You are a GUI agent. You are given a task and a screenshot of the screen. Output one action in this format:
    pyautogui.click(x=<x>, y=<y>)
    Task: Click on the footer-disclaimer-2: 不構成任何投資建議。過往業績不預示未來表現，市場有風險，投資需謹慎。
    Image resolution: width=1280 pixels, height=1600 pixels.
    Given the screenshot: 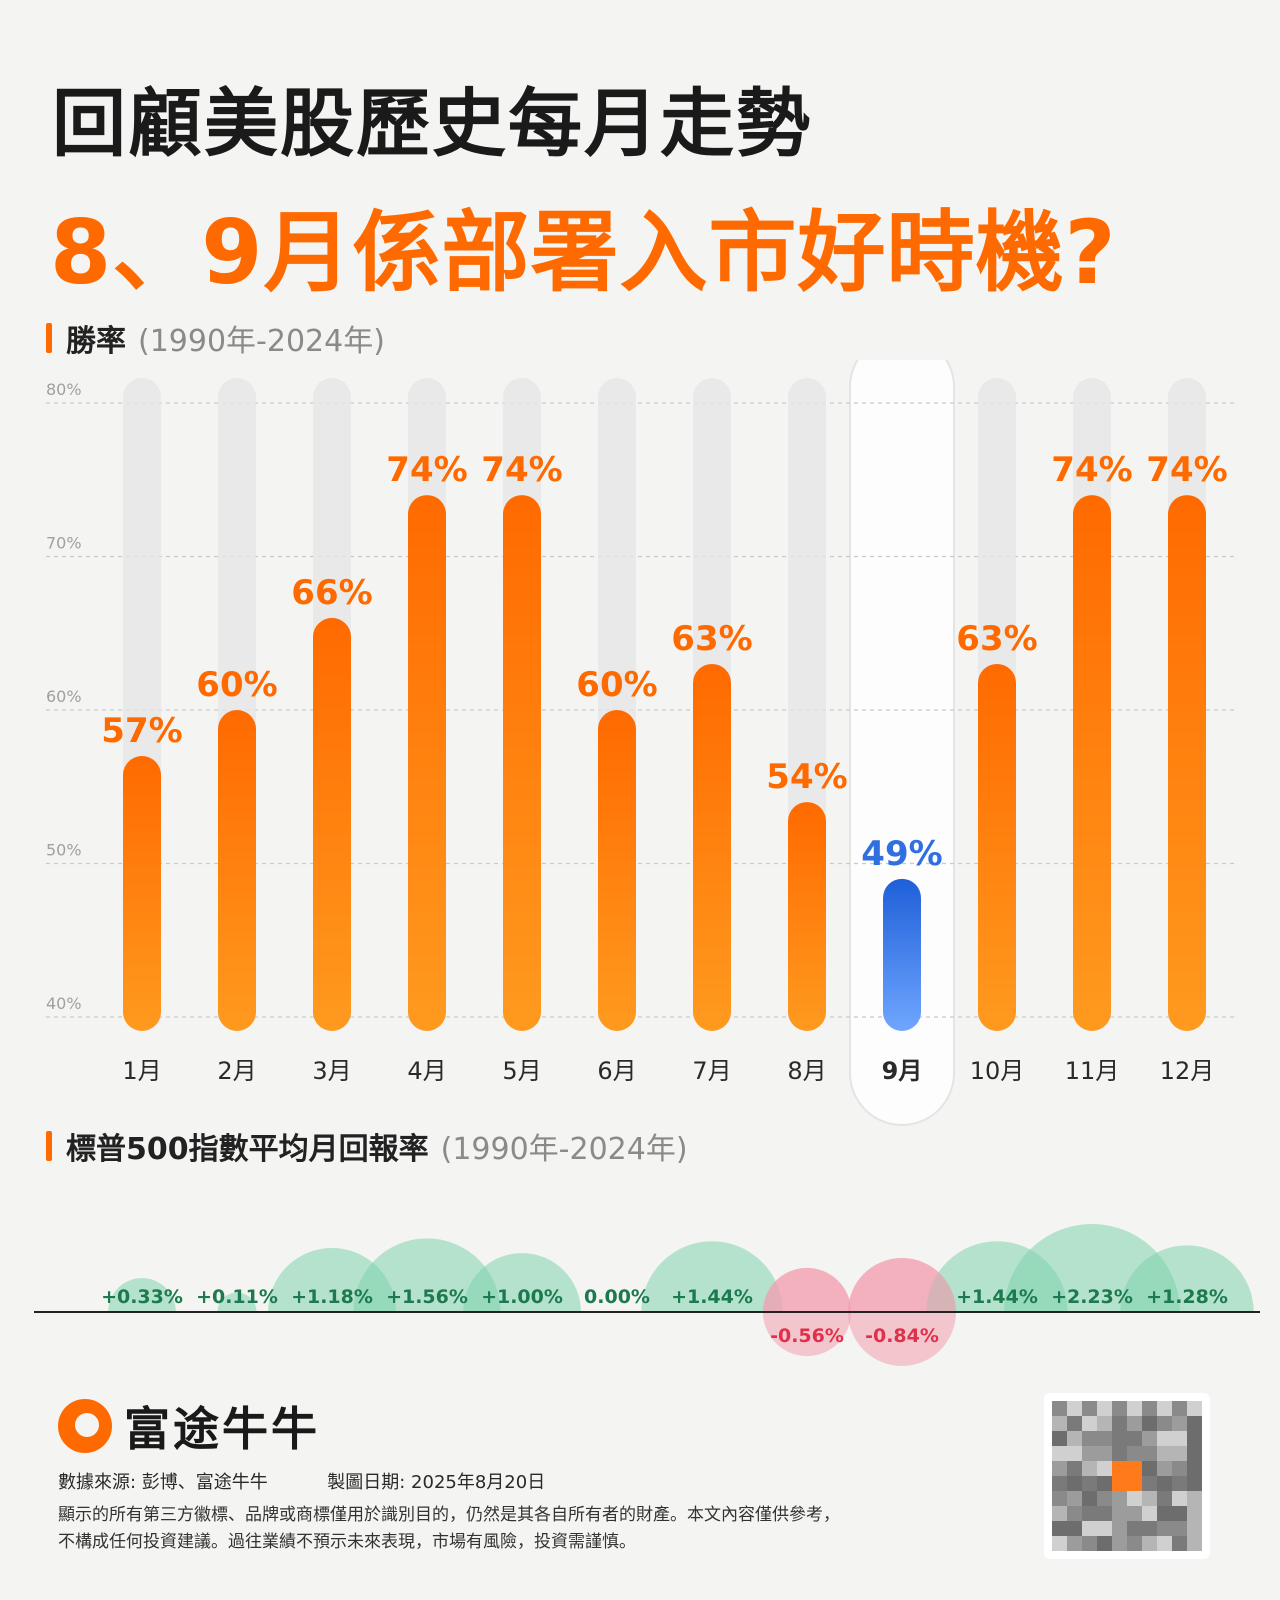 What is the action you would take?
    pyautogui.click(x=347, y=1542)
    